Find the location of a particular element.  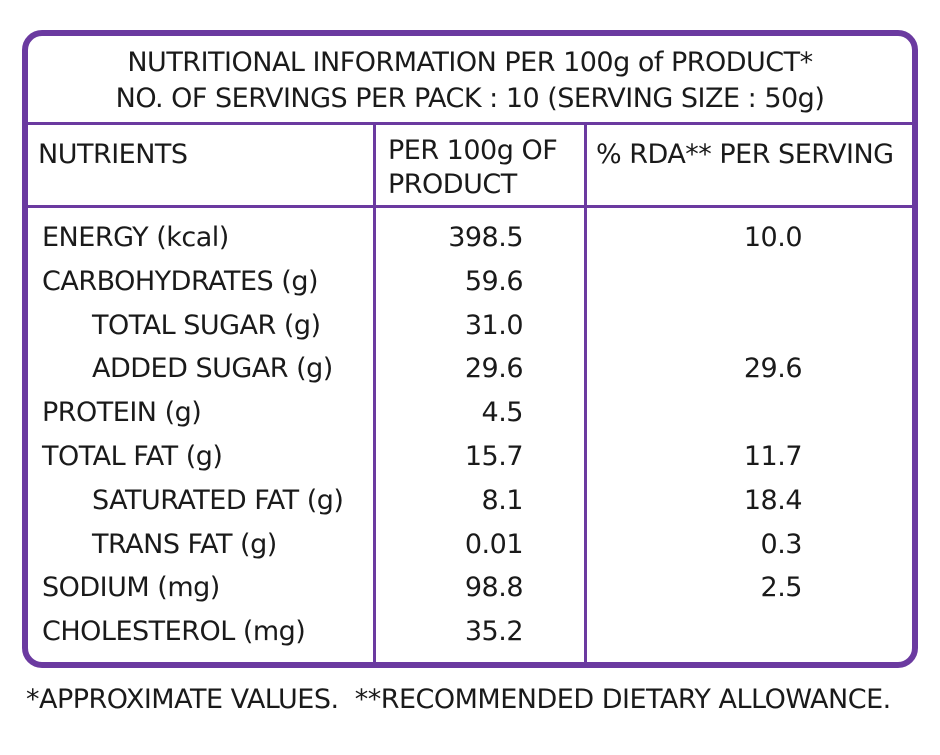

nutrient-value: 18.4 is located at coordinates (773, 500).